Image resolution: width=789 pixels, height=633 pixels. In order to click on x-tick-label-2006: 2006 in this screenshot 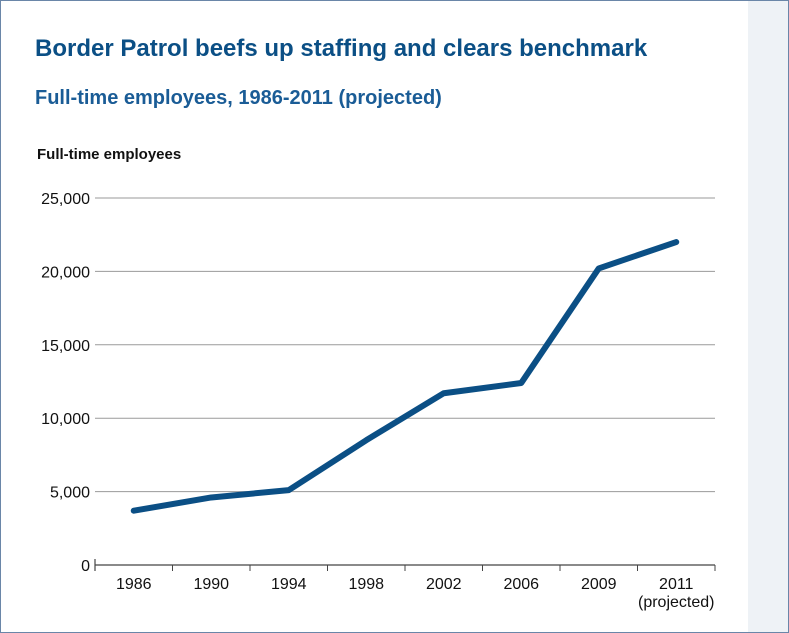, I will do `click(521, 584)`.